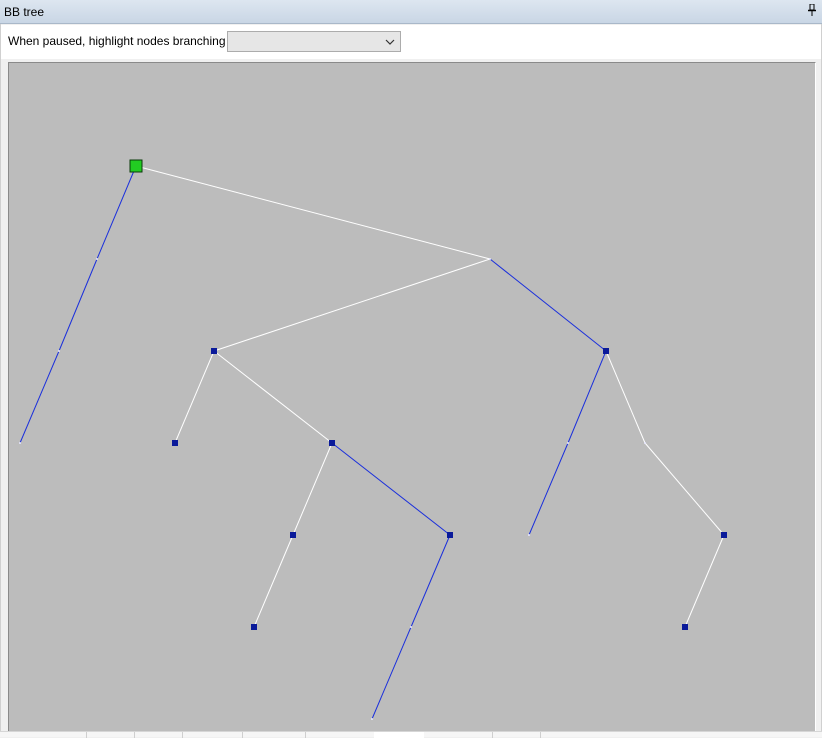 The width and height of the screenshot is (822, 738). I want to click on panel-titlebar: BB tree, so click(411, 12).